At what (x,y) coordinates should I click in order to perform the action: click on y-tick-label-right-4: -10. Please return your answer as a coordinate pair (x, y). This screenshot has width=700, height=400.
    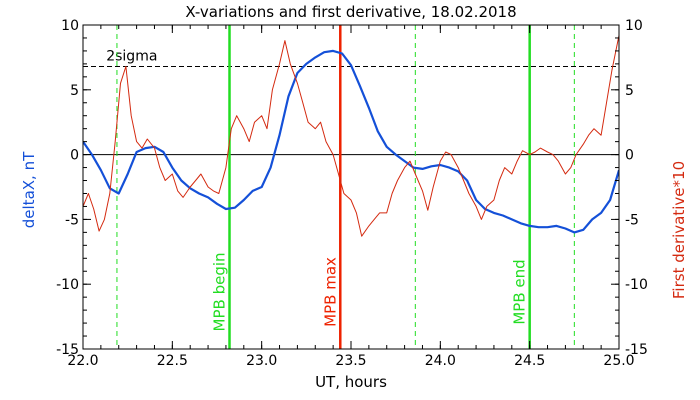
    Looking at the image, I should click on (636, 285).